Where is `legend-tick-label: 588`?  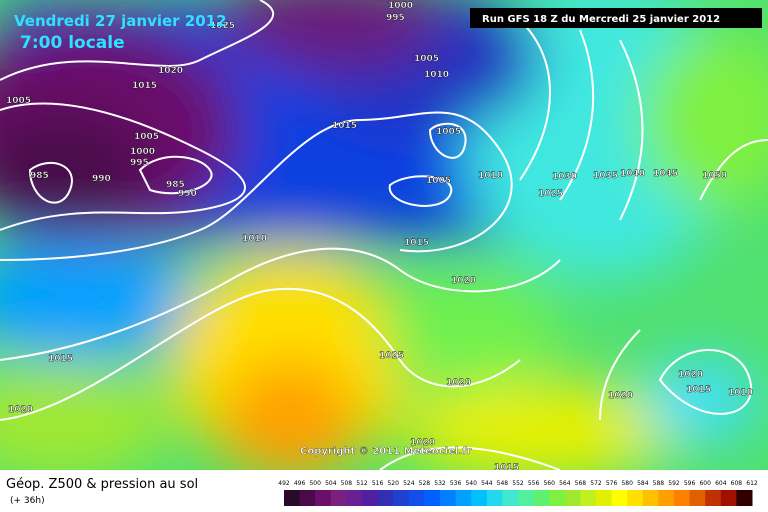 legend-tick-label: 588 is located at coordinates (659, 483).